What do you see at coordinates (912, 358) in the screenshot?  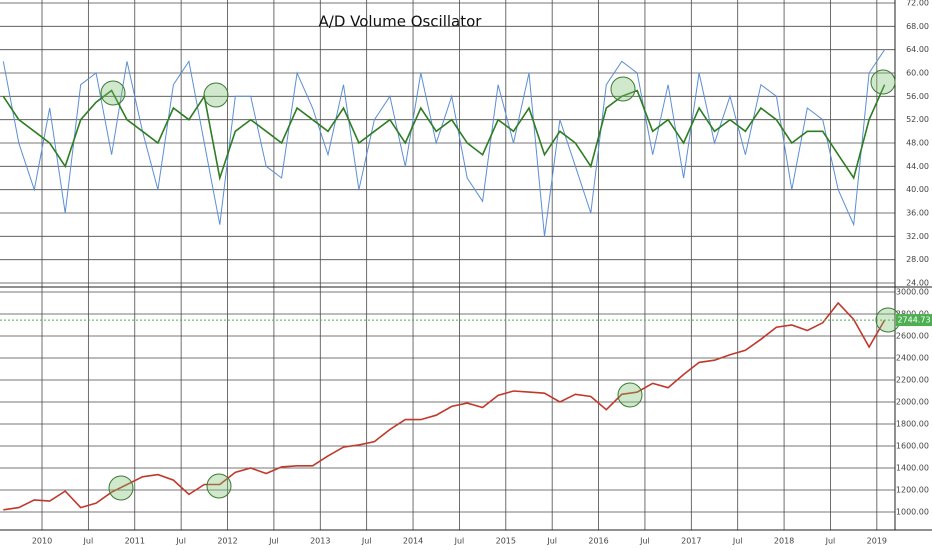 I see `y-tick-label: 2400.00` at bounding box center [912, 358].